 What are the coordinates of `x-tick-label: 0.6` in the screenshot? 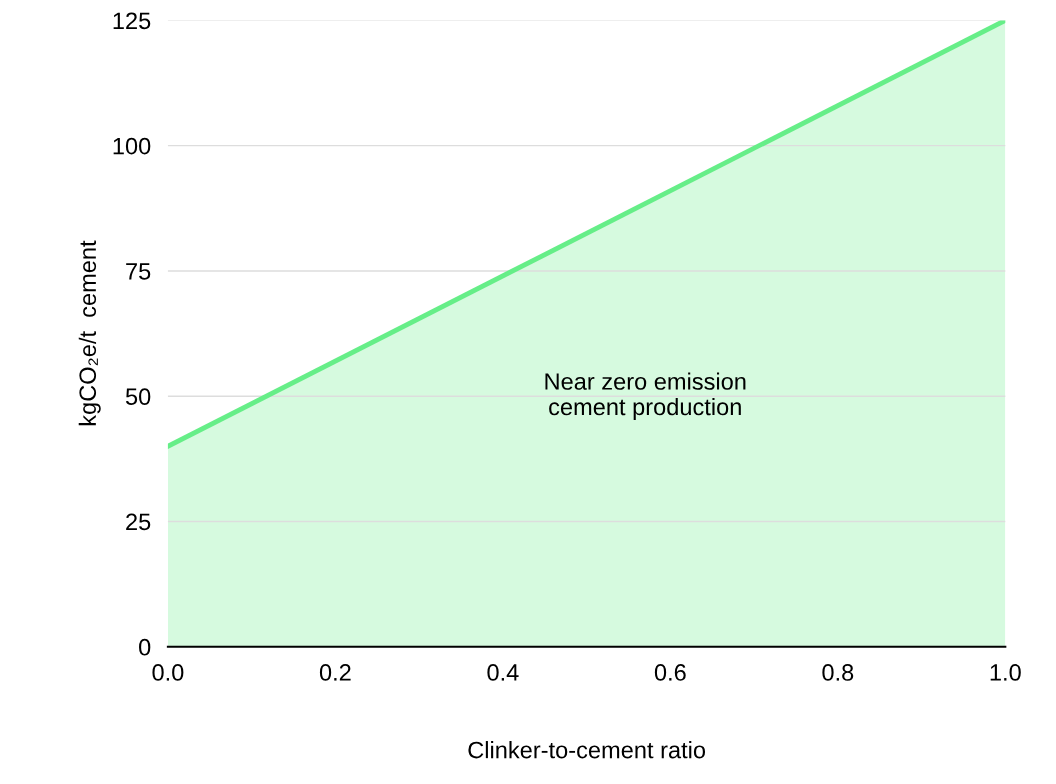 It's located at (670, 672).